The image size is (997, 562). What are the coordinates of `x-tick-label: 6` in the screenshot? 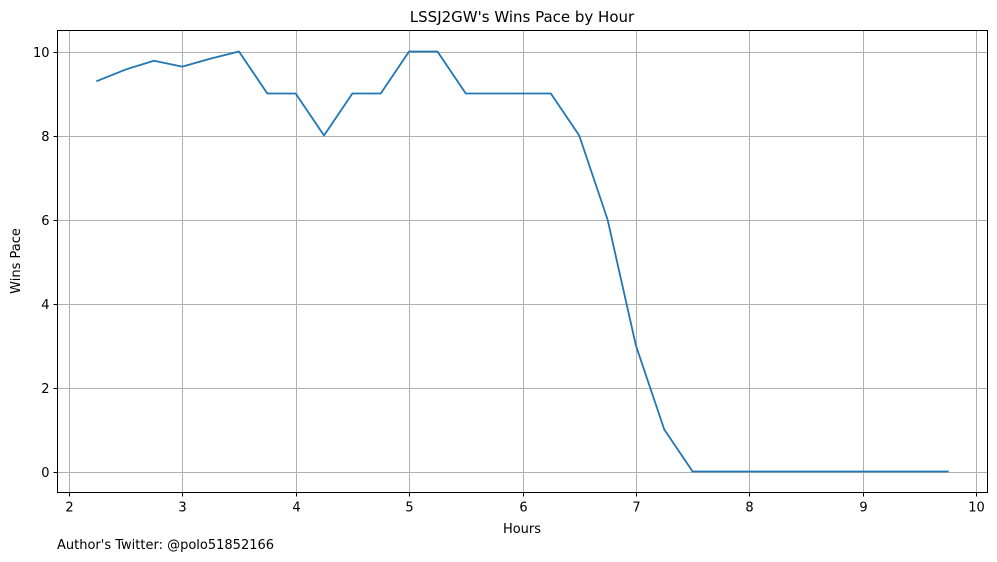 It's located at (523, 508).